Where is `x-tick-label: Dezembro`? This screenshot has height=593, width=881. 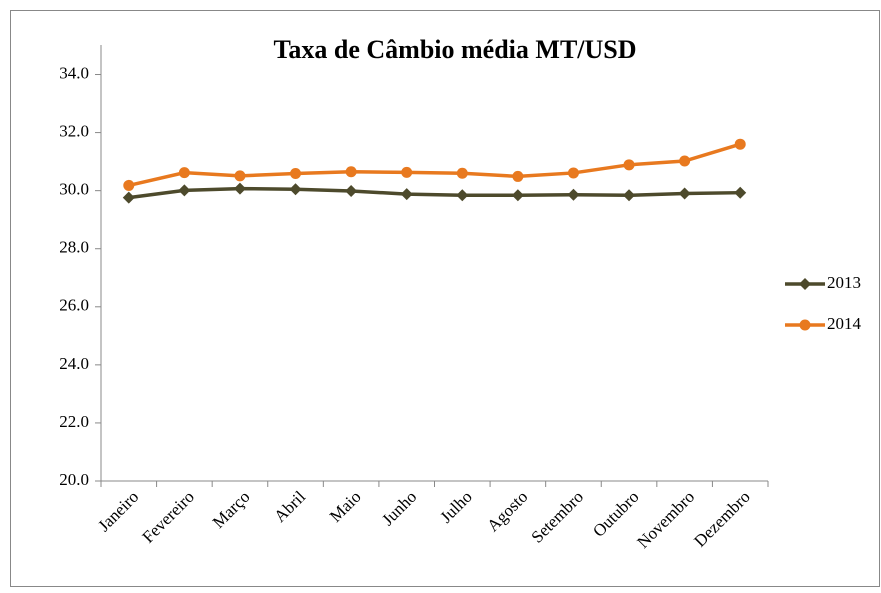
x-tick-label: Dezembro is located at coordinates (722, 519).